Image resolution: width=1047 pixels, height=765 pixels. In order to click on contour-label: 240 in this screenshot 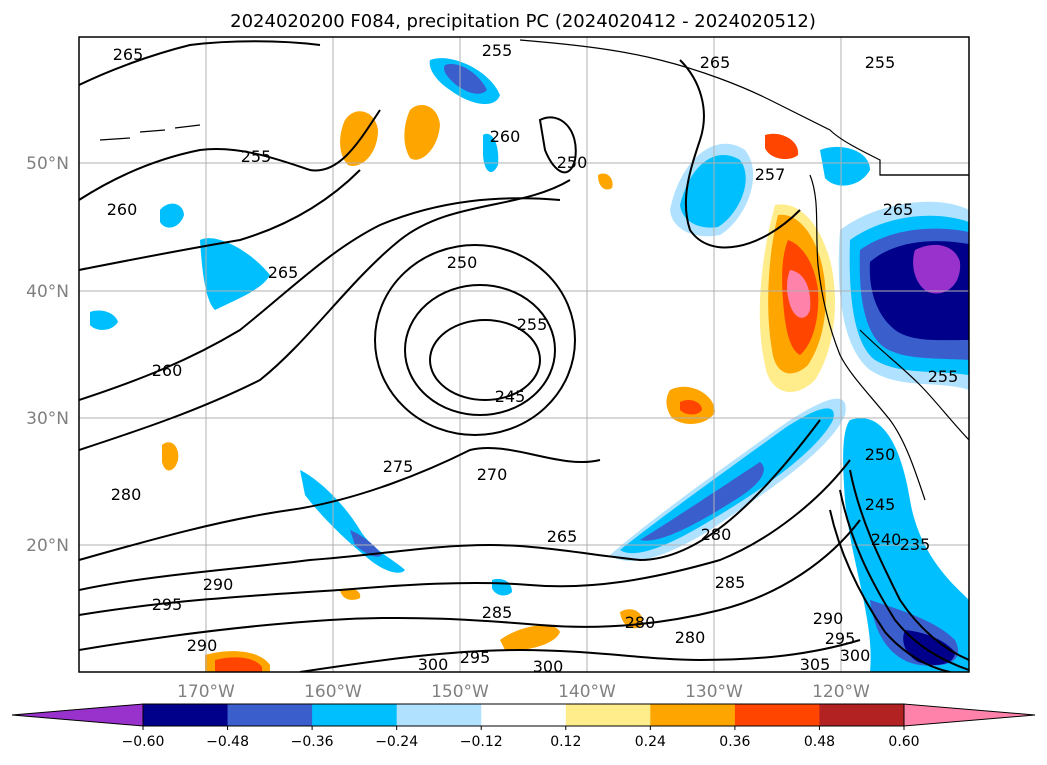, I will do `click(886, 539)`.